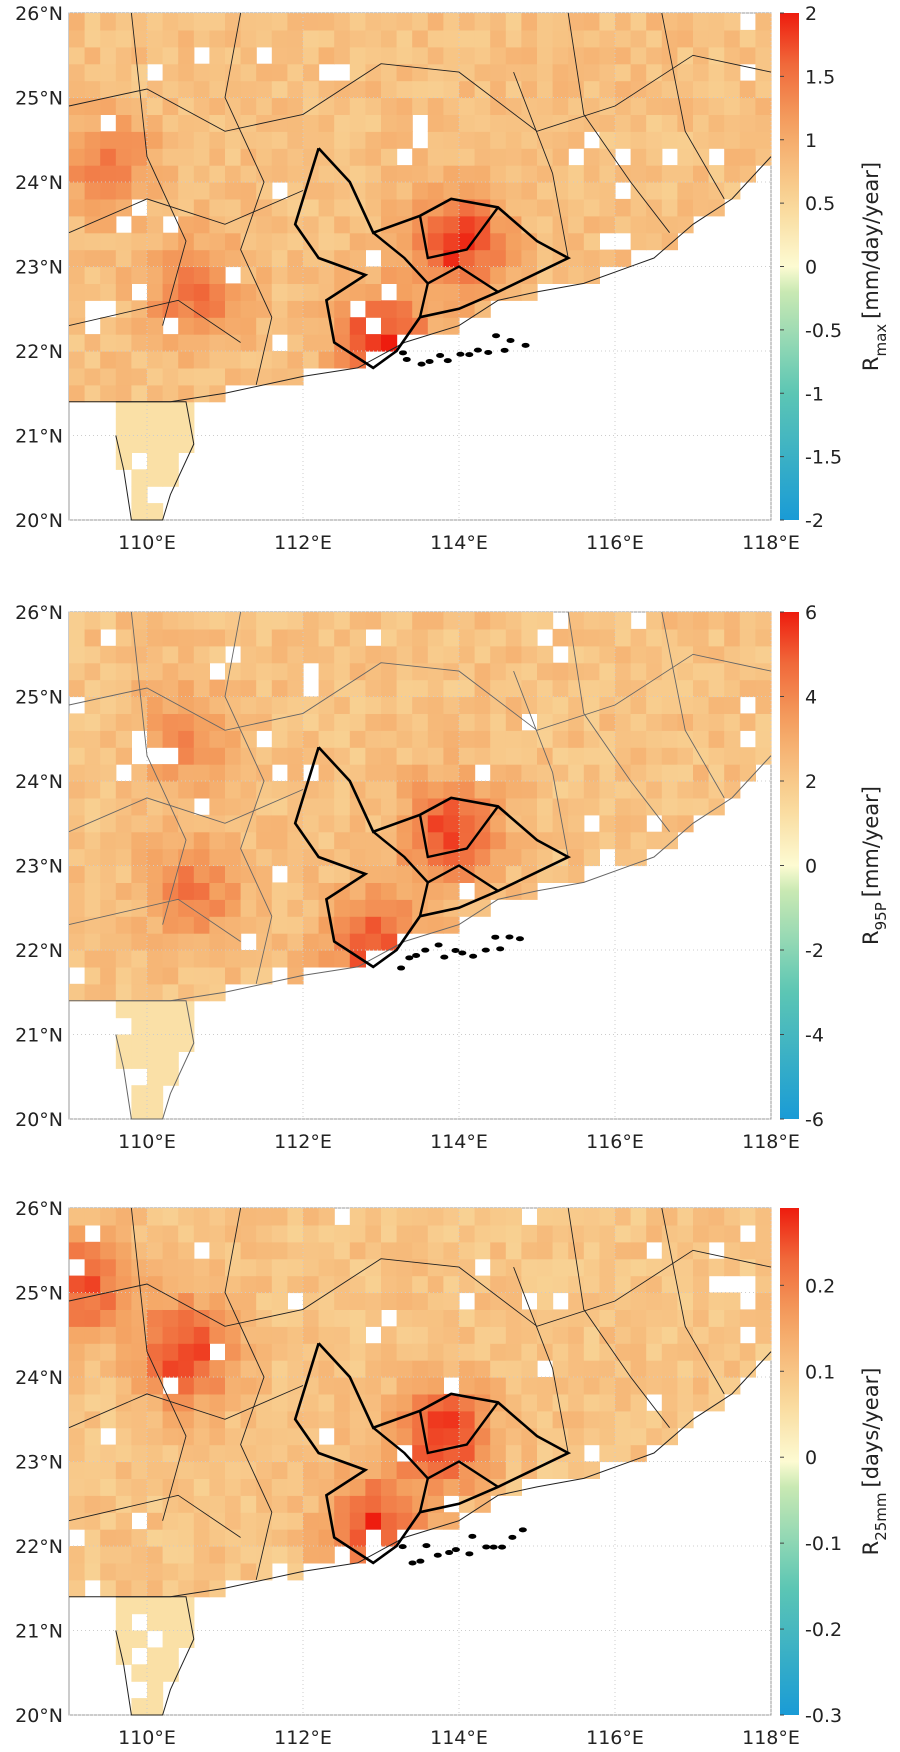 This screenshot has height=1752, width=900. I want to click on colorbar-tick-label: -4, so click(814, 1036).